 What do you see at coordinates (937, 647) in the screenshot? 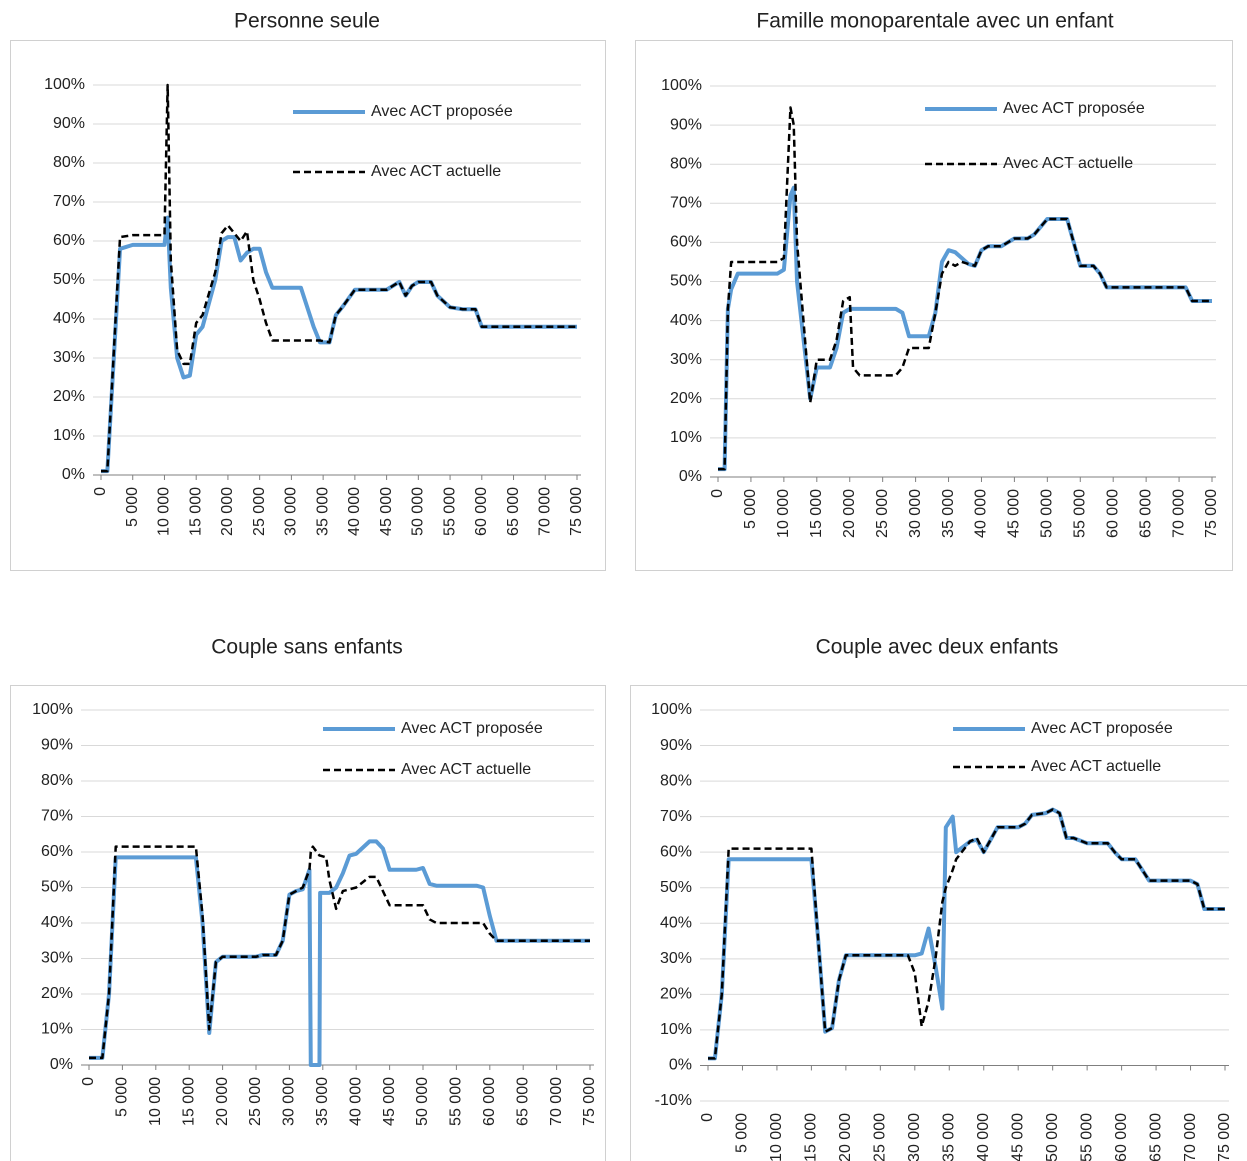
I see `chart-title: Couple avec deux enfants` at bounding box center [937, 647].